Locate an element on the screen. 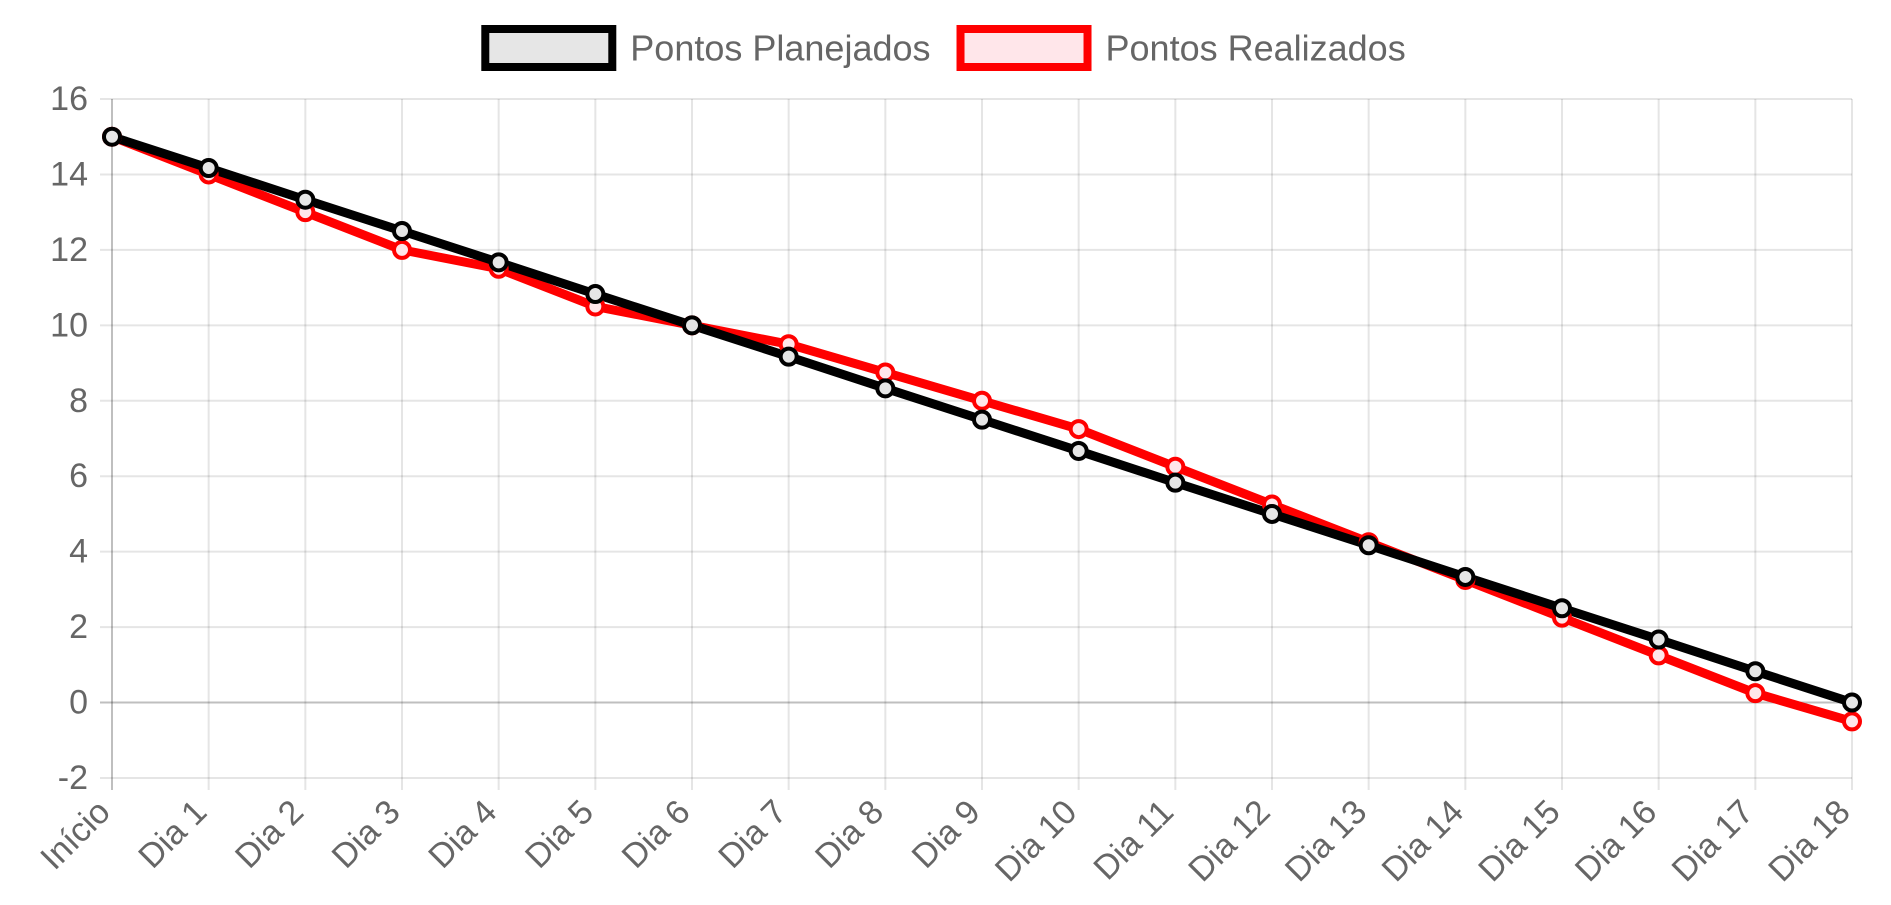 The height and width of the screenshot is (905, 1891). x-tick-label: Dia 7 is located at coordinates (752, 834).